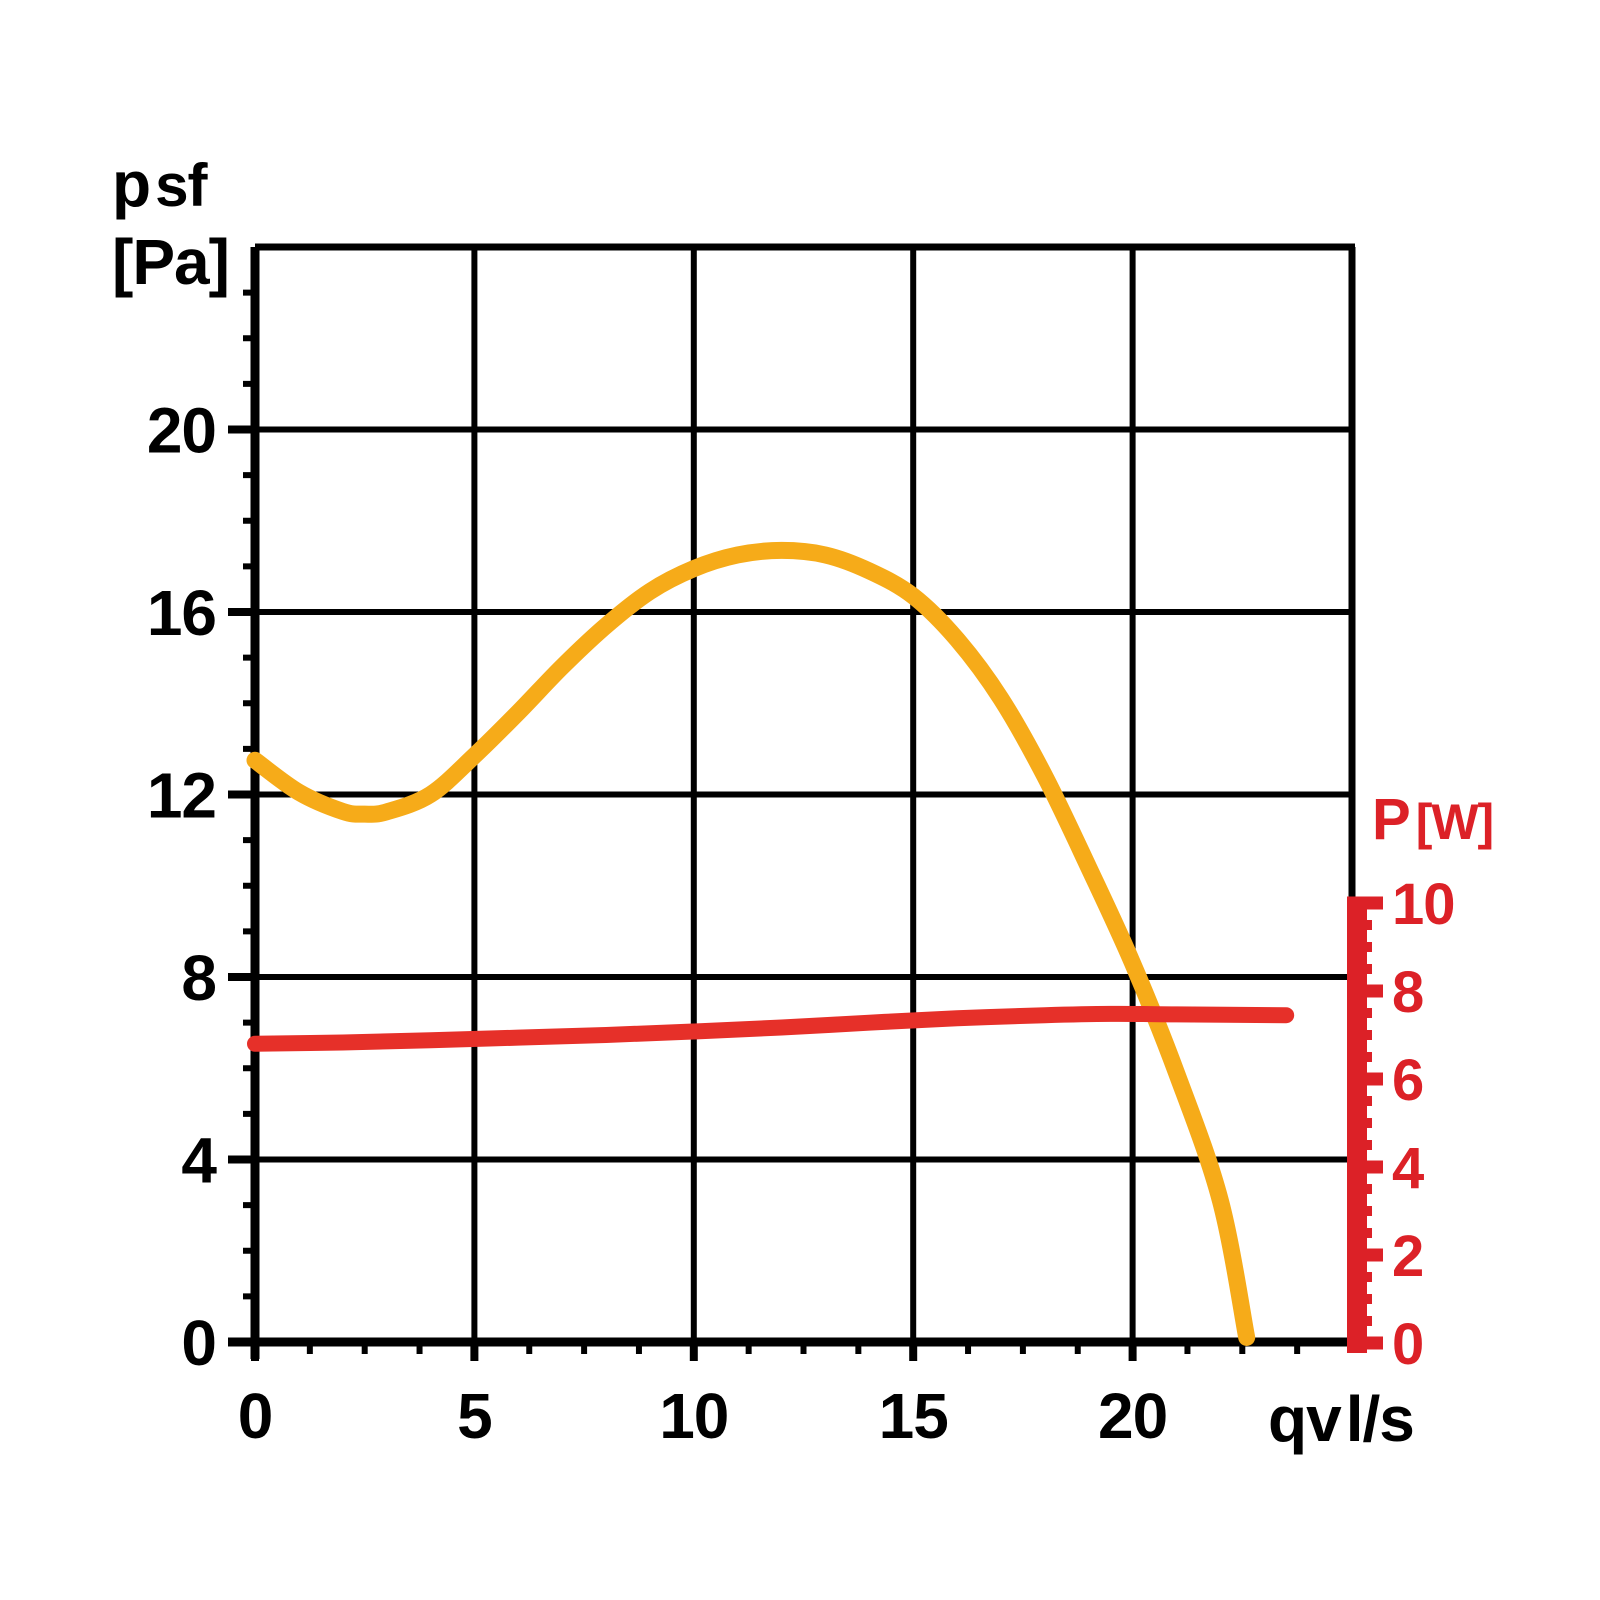  Describe the element at coordinates (1408, 1168) in the screenshot. I see `power-axis-tick-label: 4` at that location.